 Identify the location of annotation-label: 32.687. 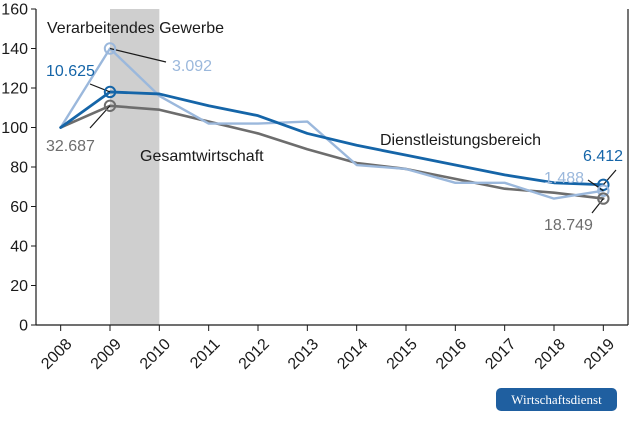
(70, 146).